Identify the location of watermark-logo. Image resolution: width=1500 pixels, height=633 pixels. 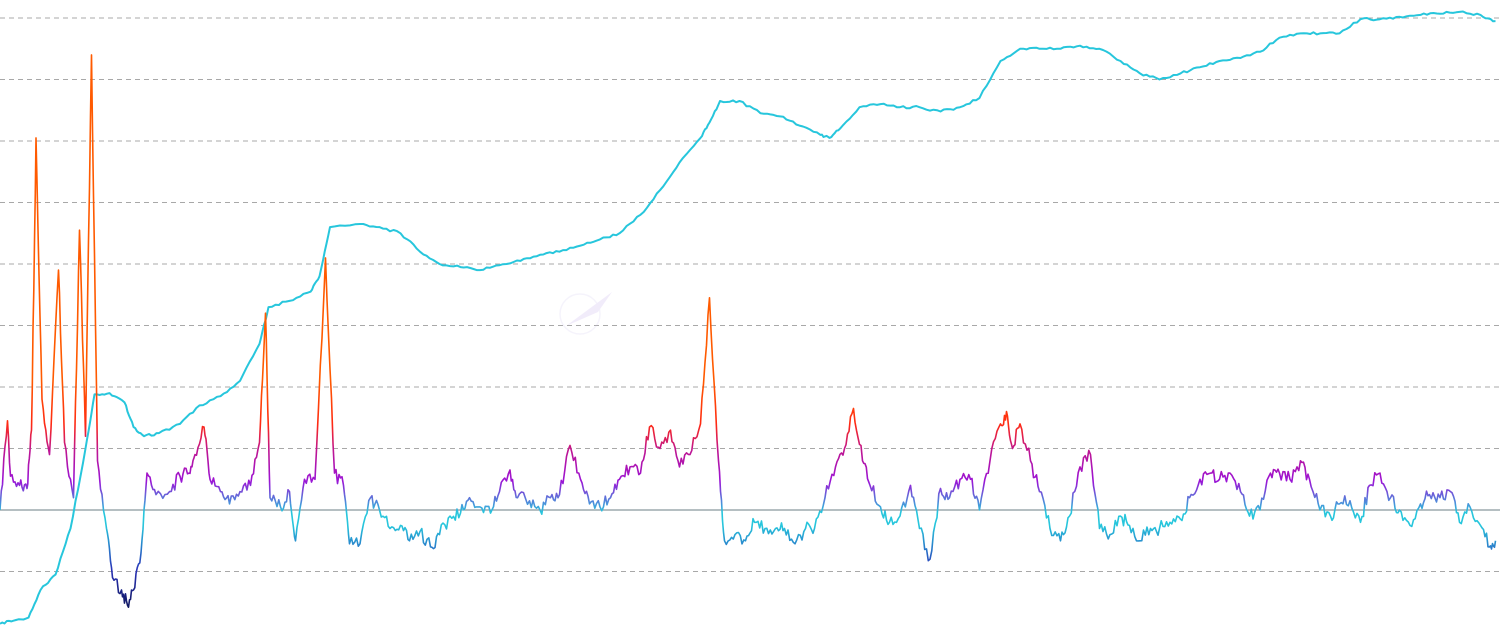
(585, 313).